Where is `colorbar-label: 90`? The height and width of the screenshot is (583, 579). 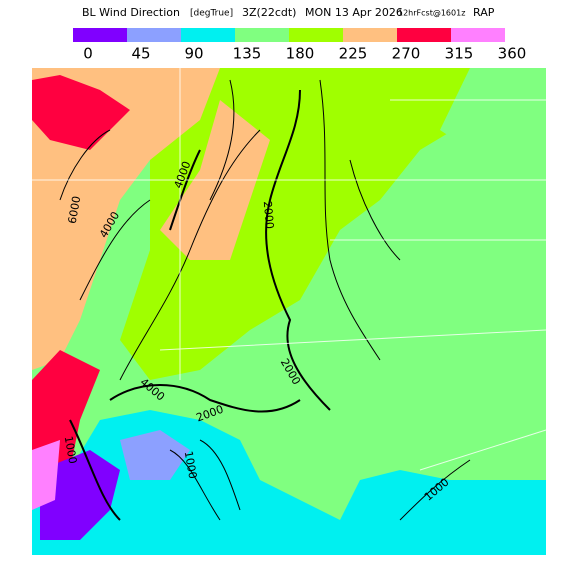
colorbar-label: 90 is located at coordinates (193, 54).